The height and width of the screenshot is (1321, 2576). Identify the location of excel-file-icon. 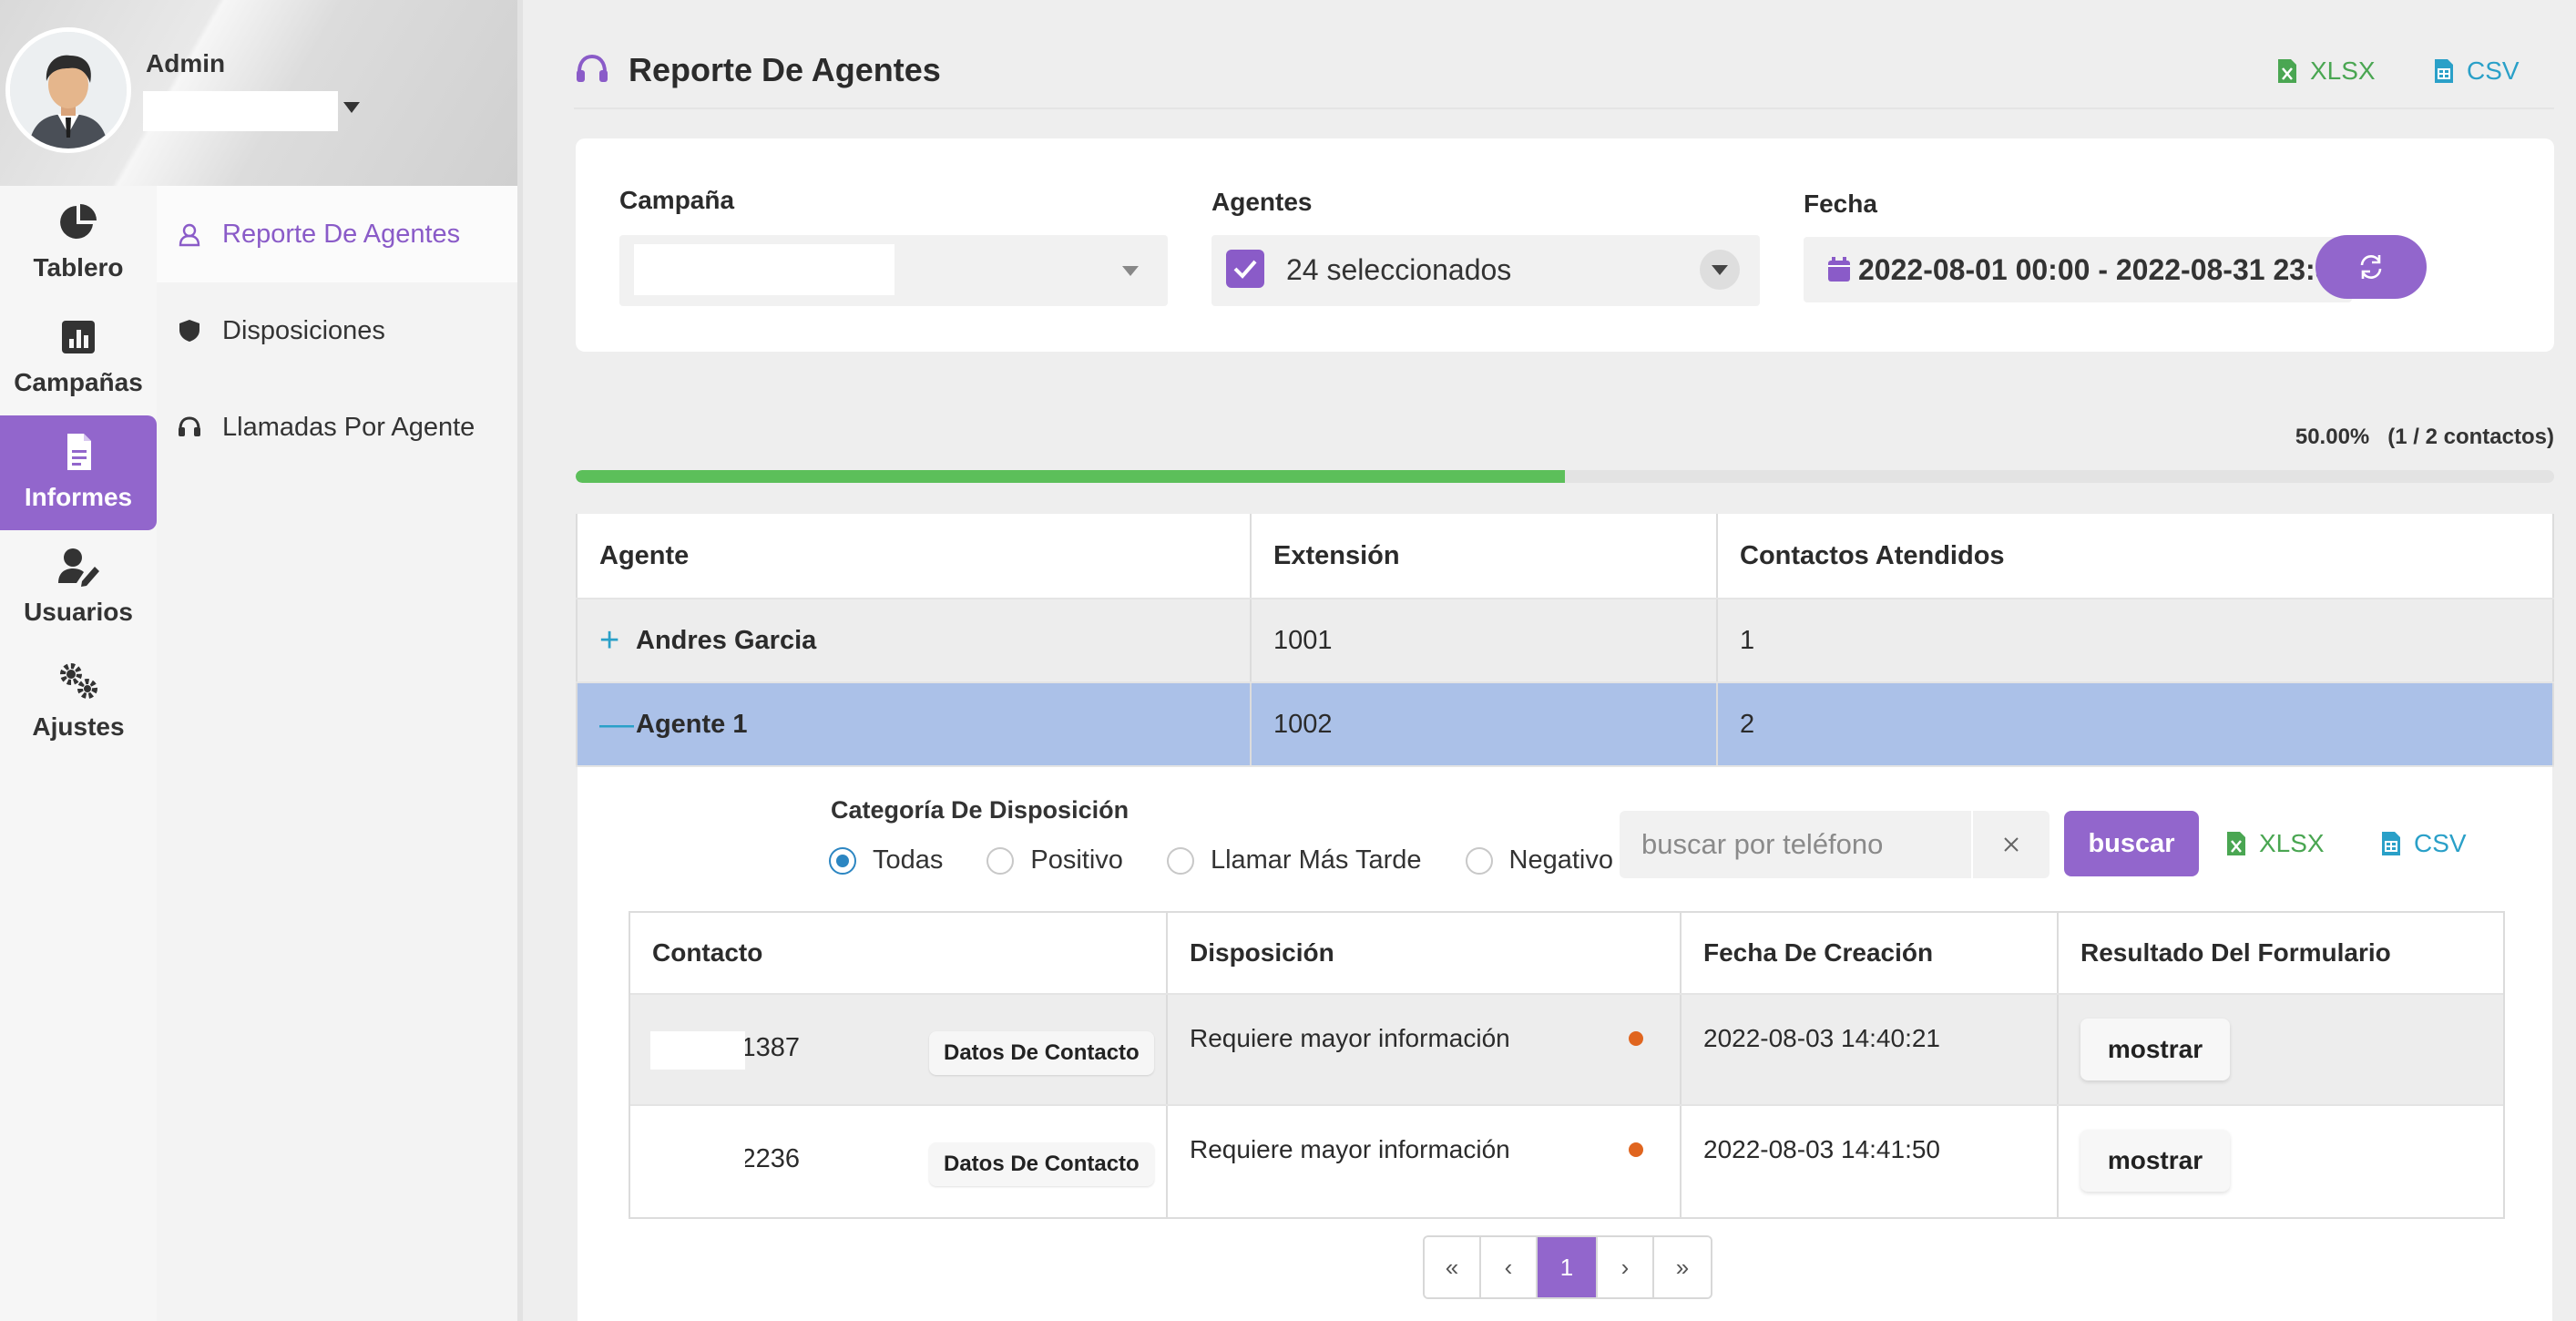
(2236, 843).